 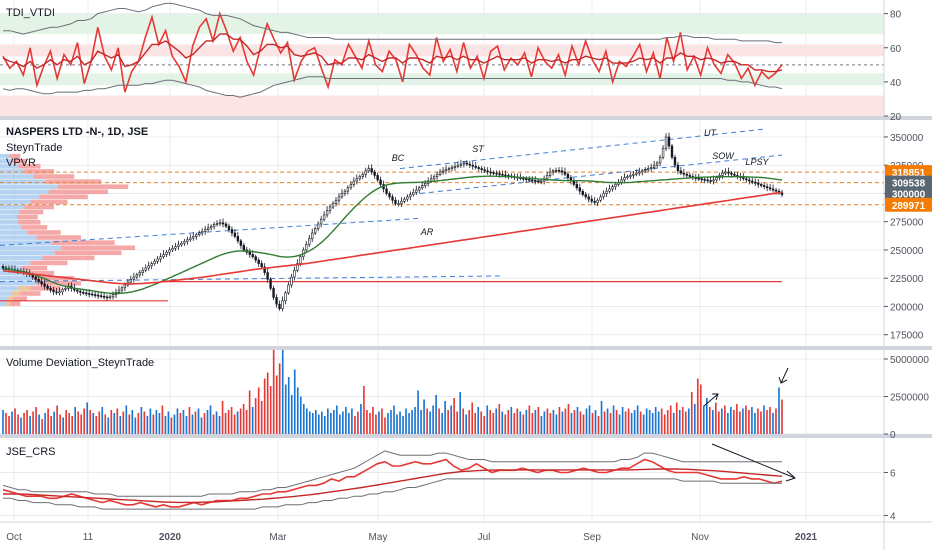 What do you see at coordinates (907, 307) in the screenshot?
I see `price-tick-label: 200000` at bounding box center [907, 307].